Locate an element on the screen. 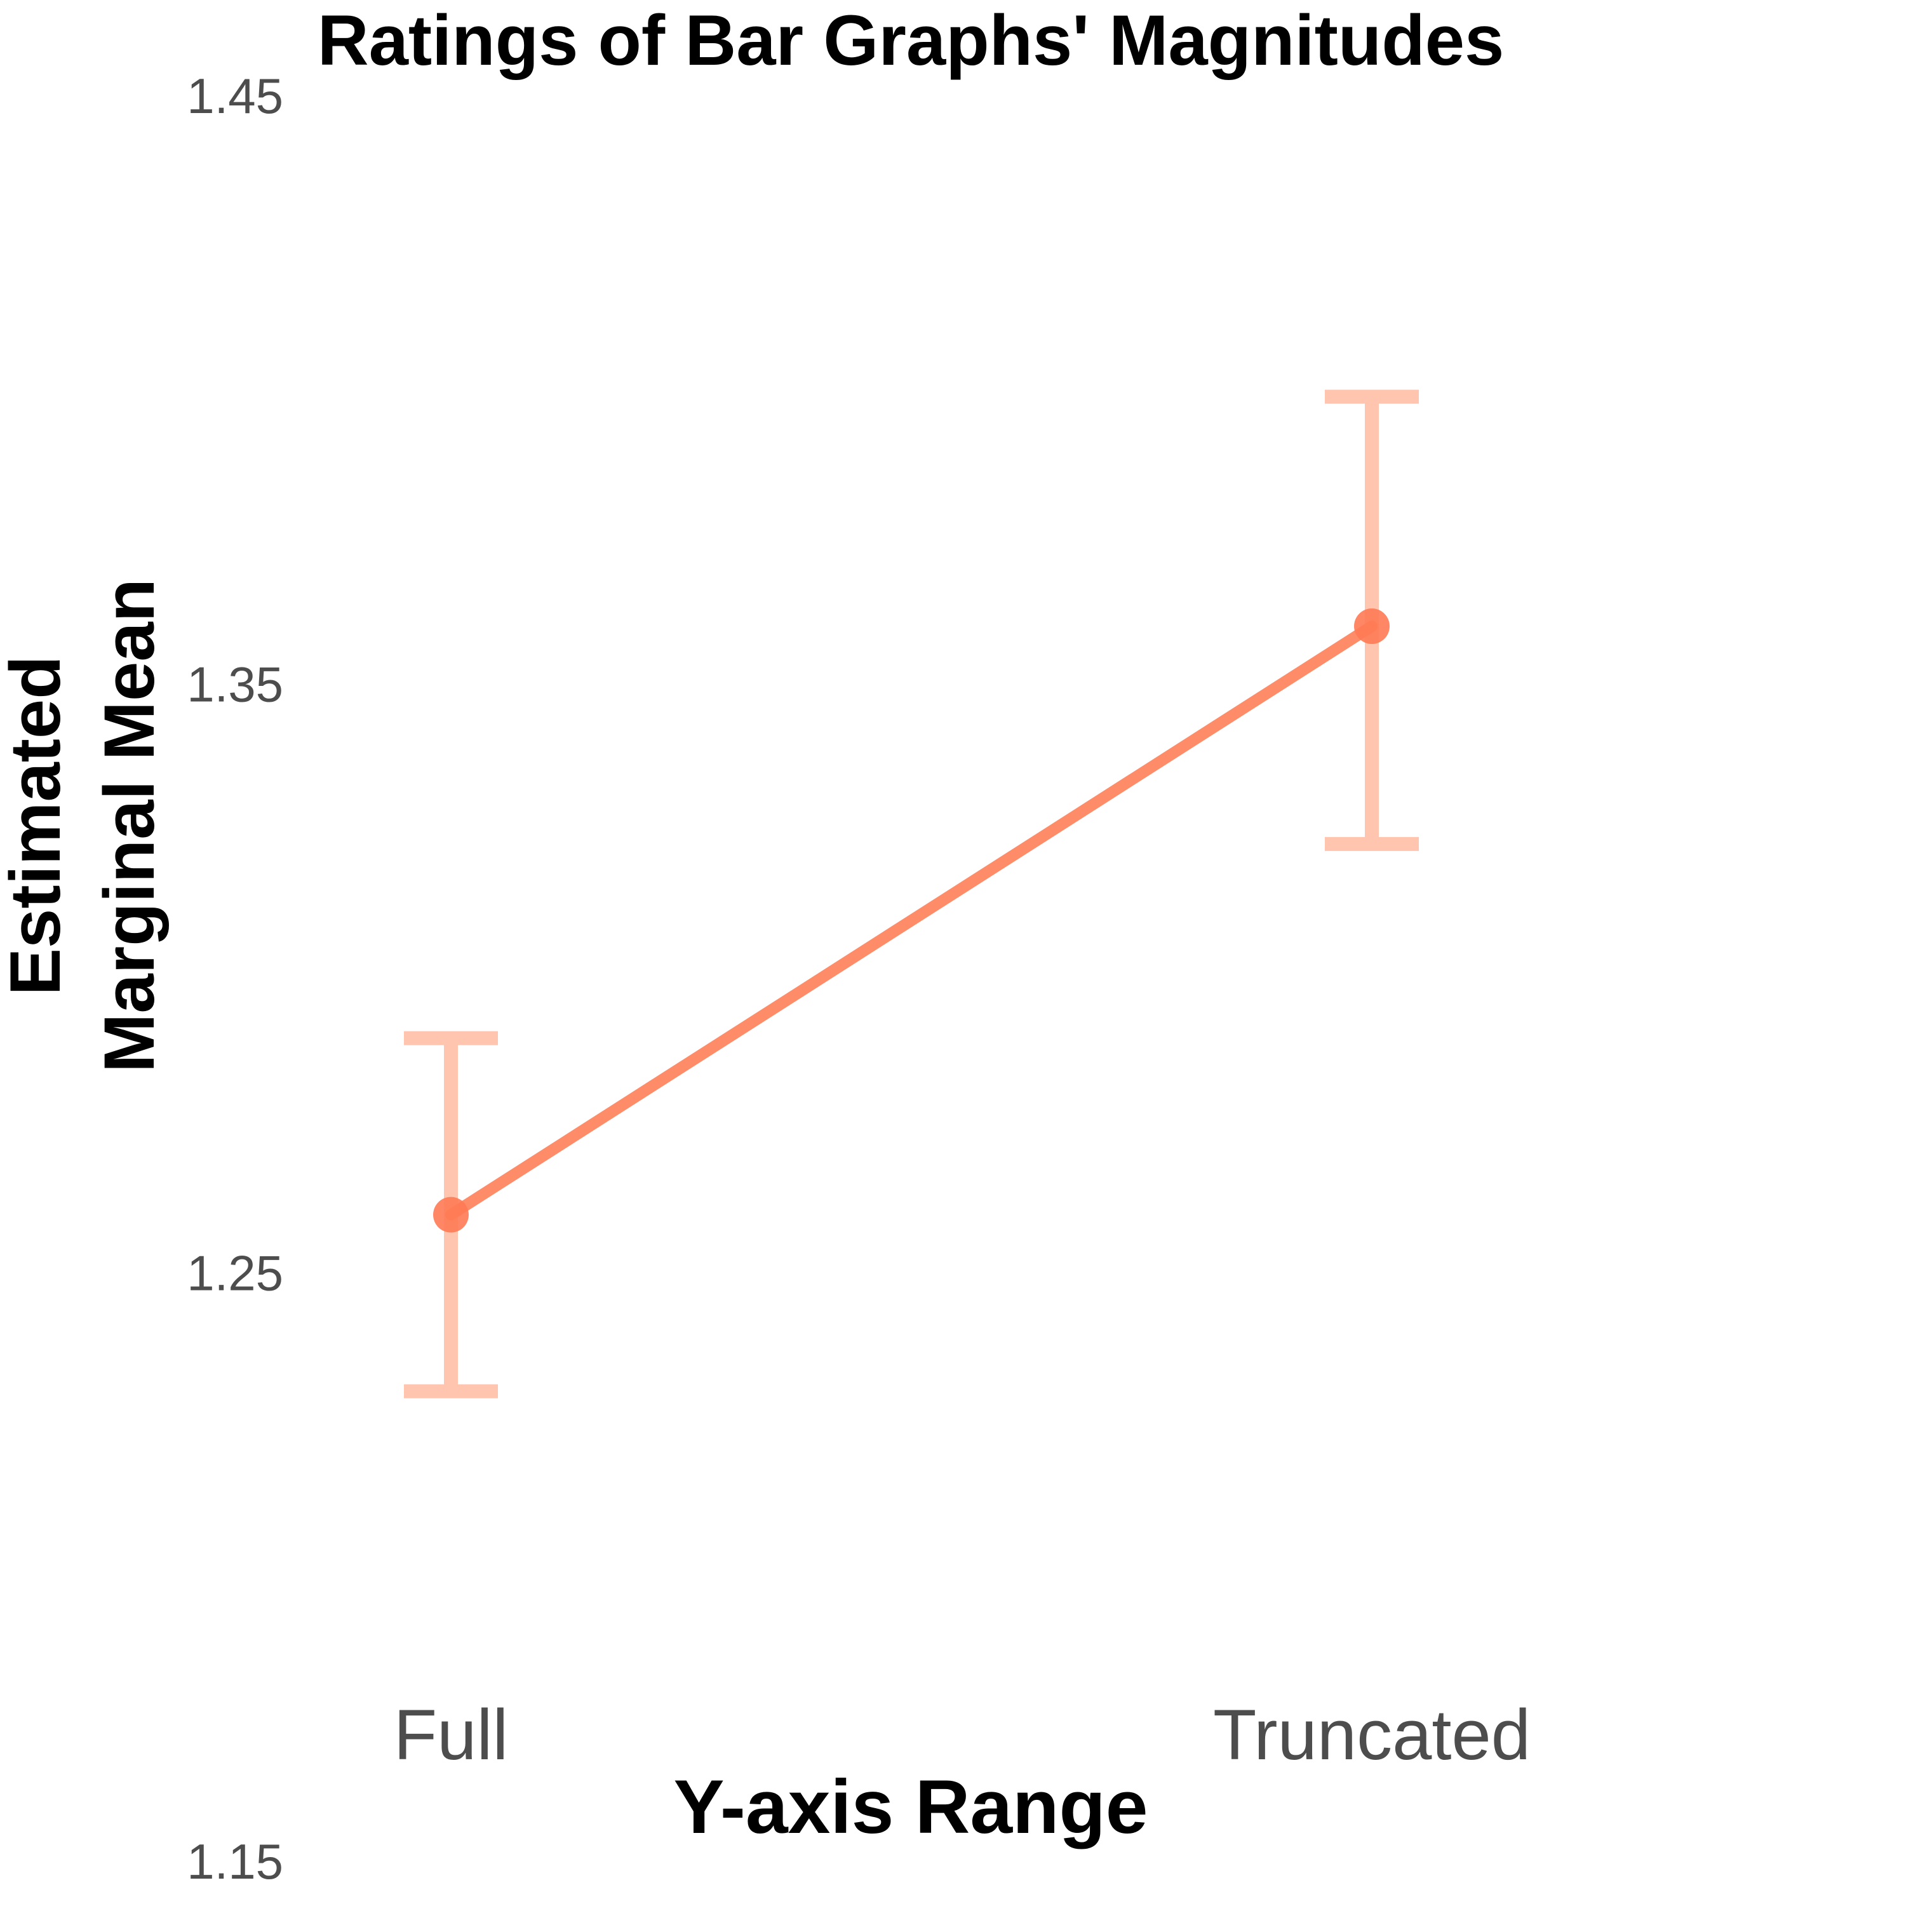 The width and height of the screenshot is (1932, 1932). x-tick-label: Truncated is located at coordinates (1372, 1734).